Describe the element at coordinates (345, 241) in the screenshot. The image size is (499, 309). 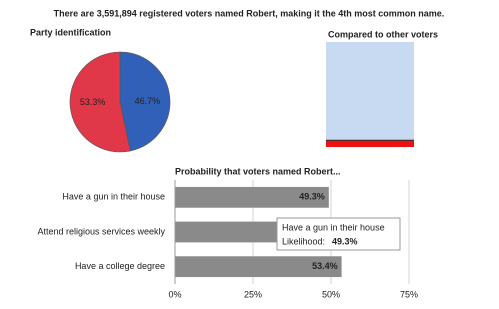
I see `tooltip-value: 49.3%` at that location.